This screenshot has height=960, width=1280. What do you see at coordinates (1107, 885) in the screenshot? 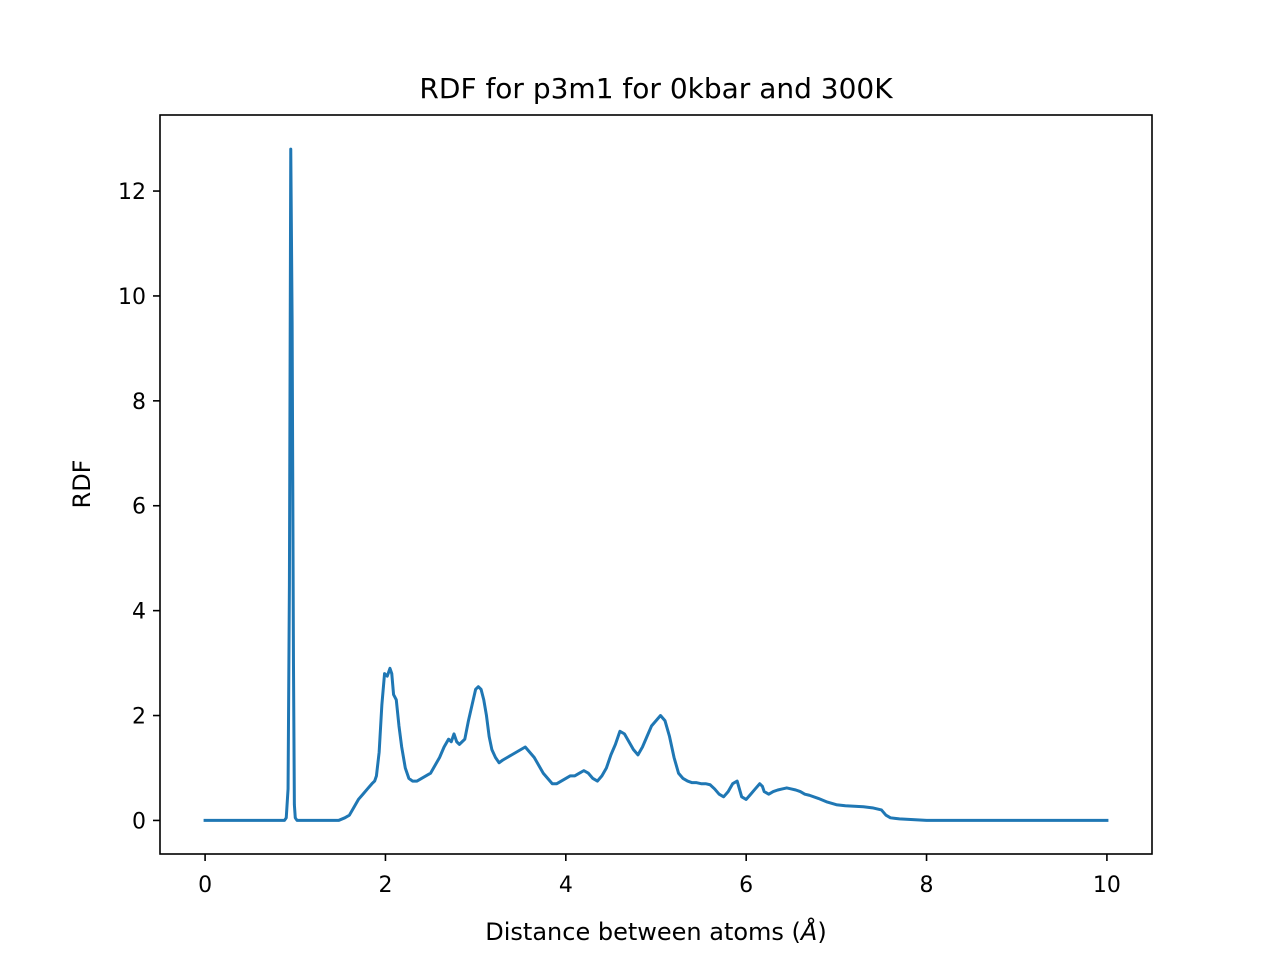
I see `x-tick-label: 10` at bounding box center [1107, 885].